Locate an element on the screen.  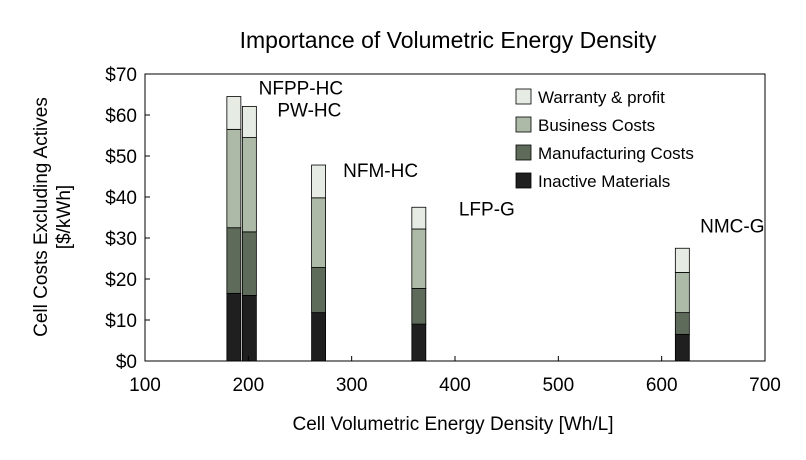
bar-segment-nfpp-hc-warranty-profit is located at coordinates (234, 113).